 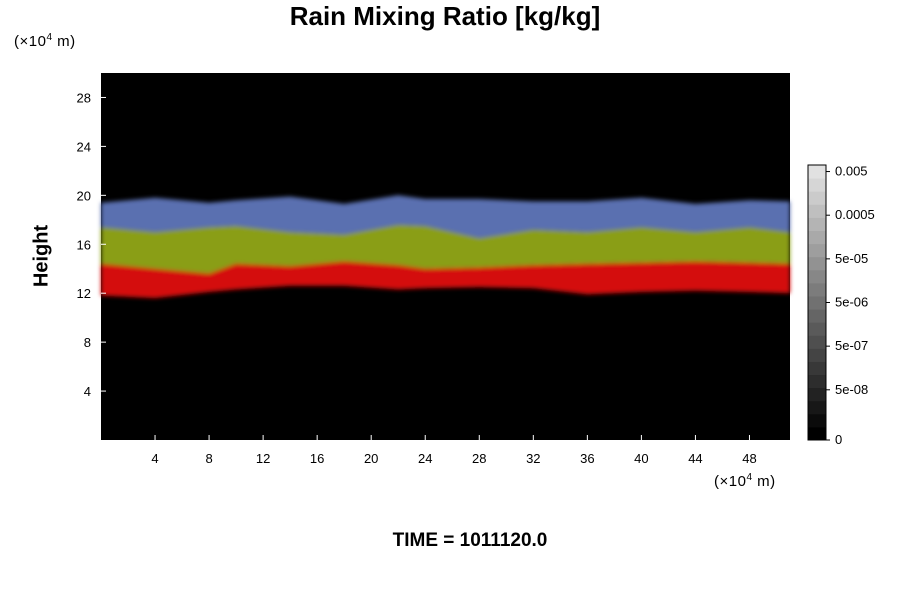 What do you see at coordinates (695, 458) in the screenshot?
I see `x-tick-label: 44` at bounding box center [695, 458].